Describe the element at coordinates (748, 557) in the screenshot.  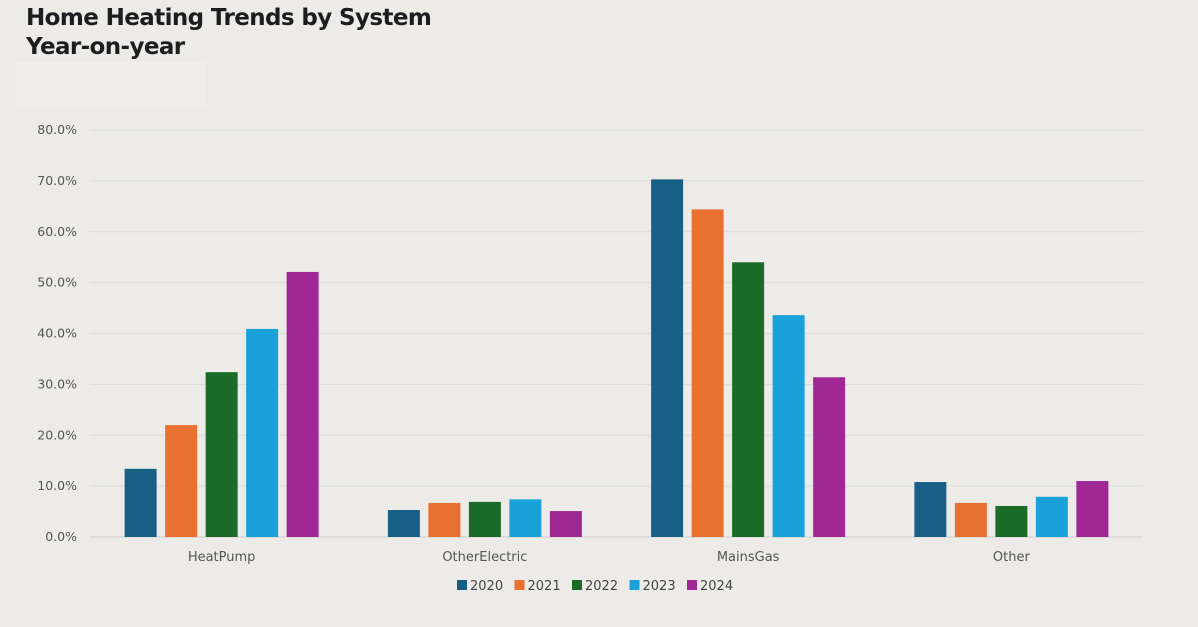
I see `x-tick-label: MainsGas` at that location.